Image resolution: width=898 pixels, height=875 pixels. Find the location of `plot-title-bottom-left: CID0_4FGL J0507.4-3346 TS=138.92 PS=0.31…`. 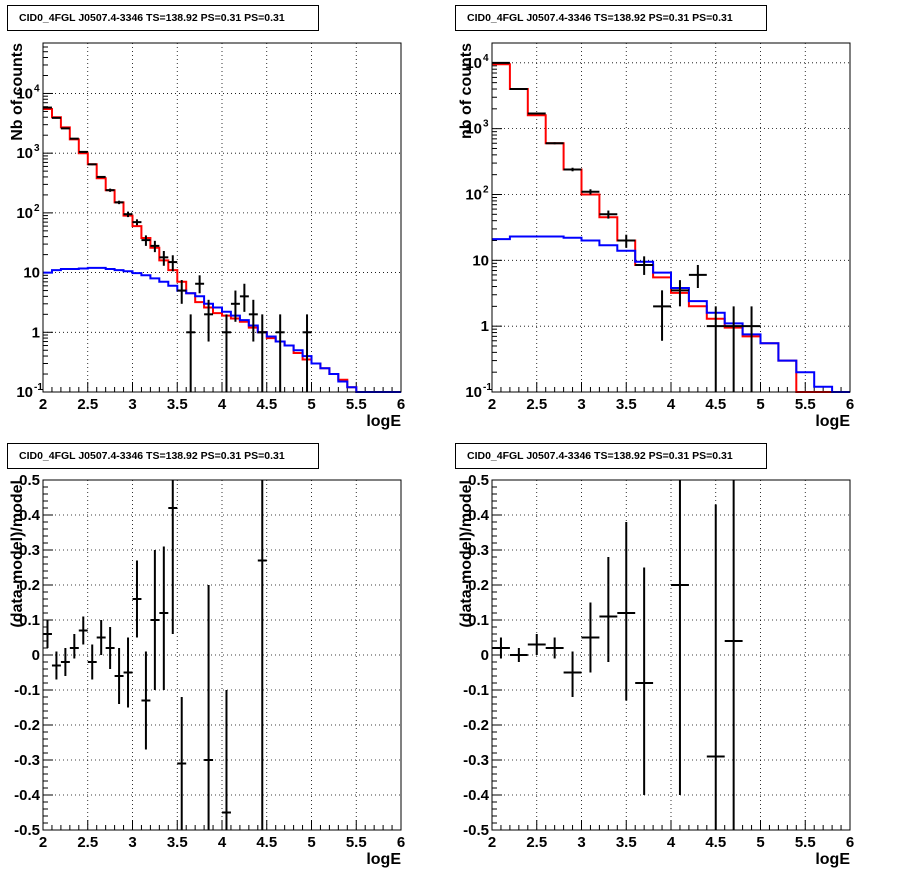

plot-title-bottom-left: CID0_4FGL J0507.4-3346 TS=138.92 PS=0.31… is located at coordinates (163, 456).